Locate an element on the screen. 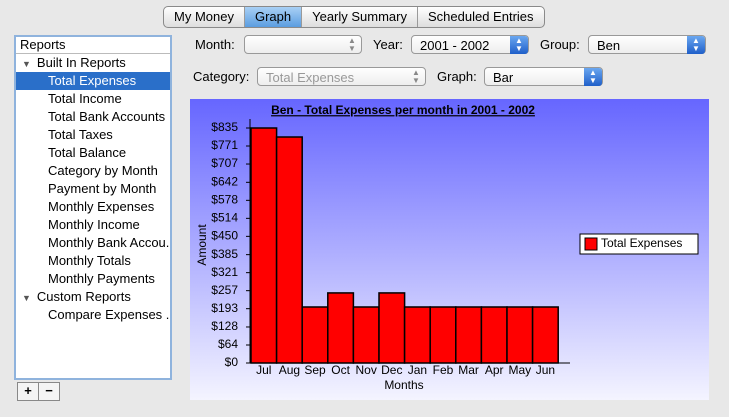  combo-value: 2001 - 2002 is located at coordinates (455, 45).